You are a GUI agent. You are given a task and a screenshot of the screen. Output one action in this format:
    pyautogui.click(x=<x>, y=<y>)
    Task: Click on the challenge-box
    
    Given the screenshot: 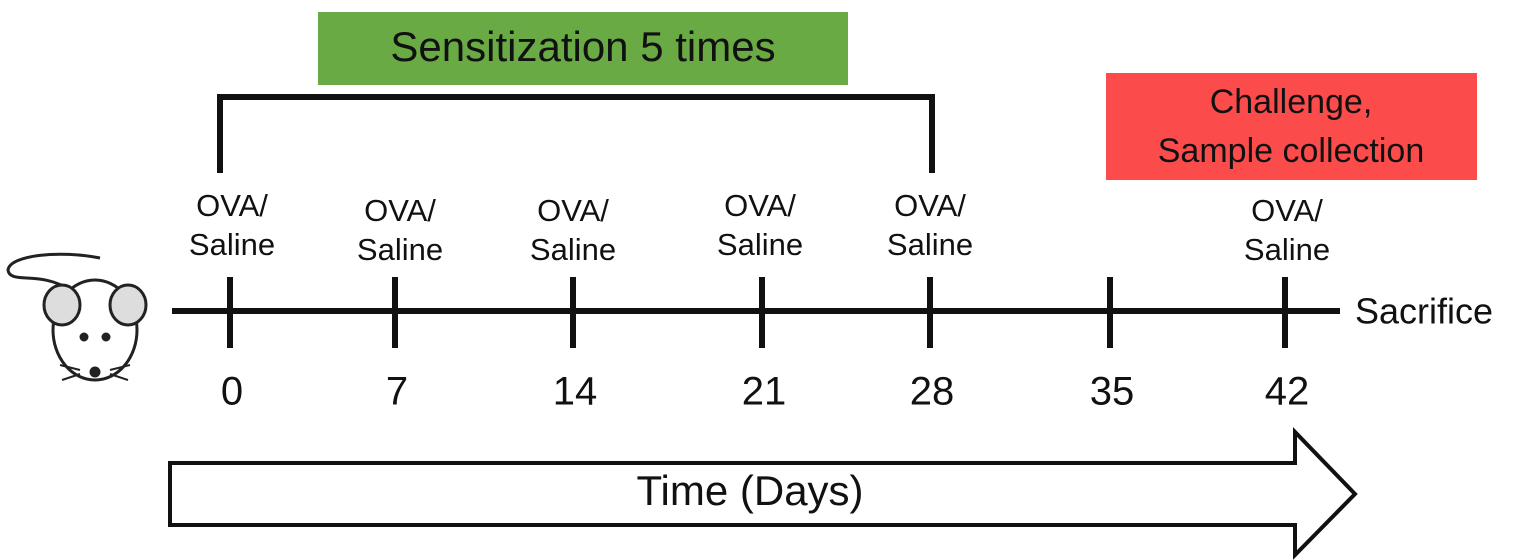 What is the action you would take?
    pyautogui.click(x=1291, y=126)
    